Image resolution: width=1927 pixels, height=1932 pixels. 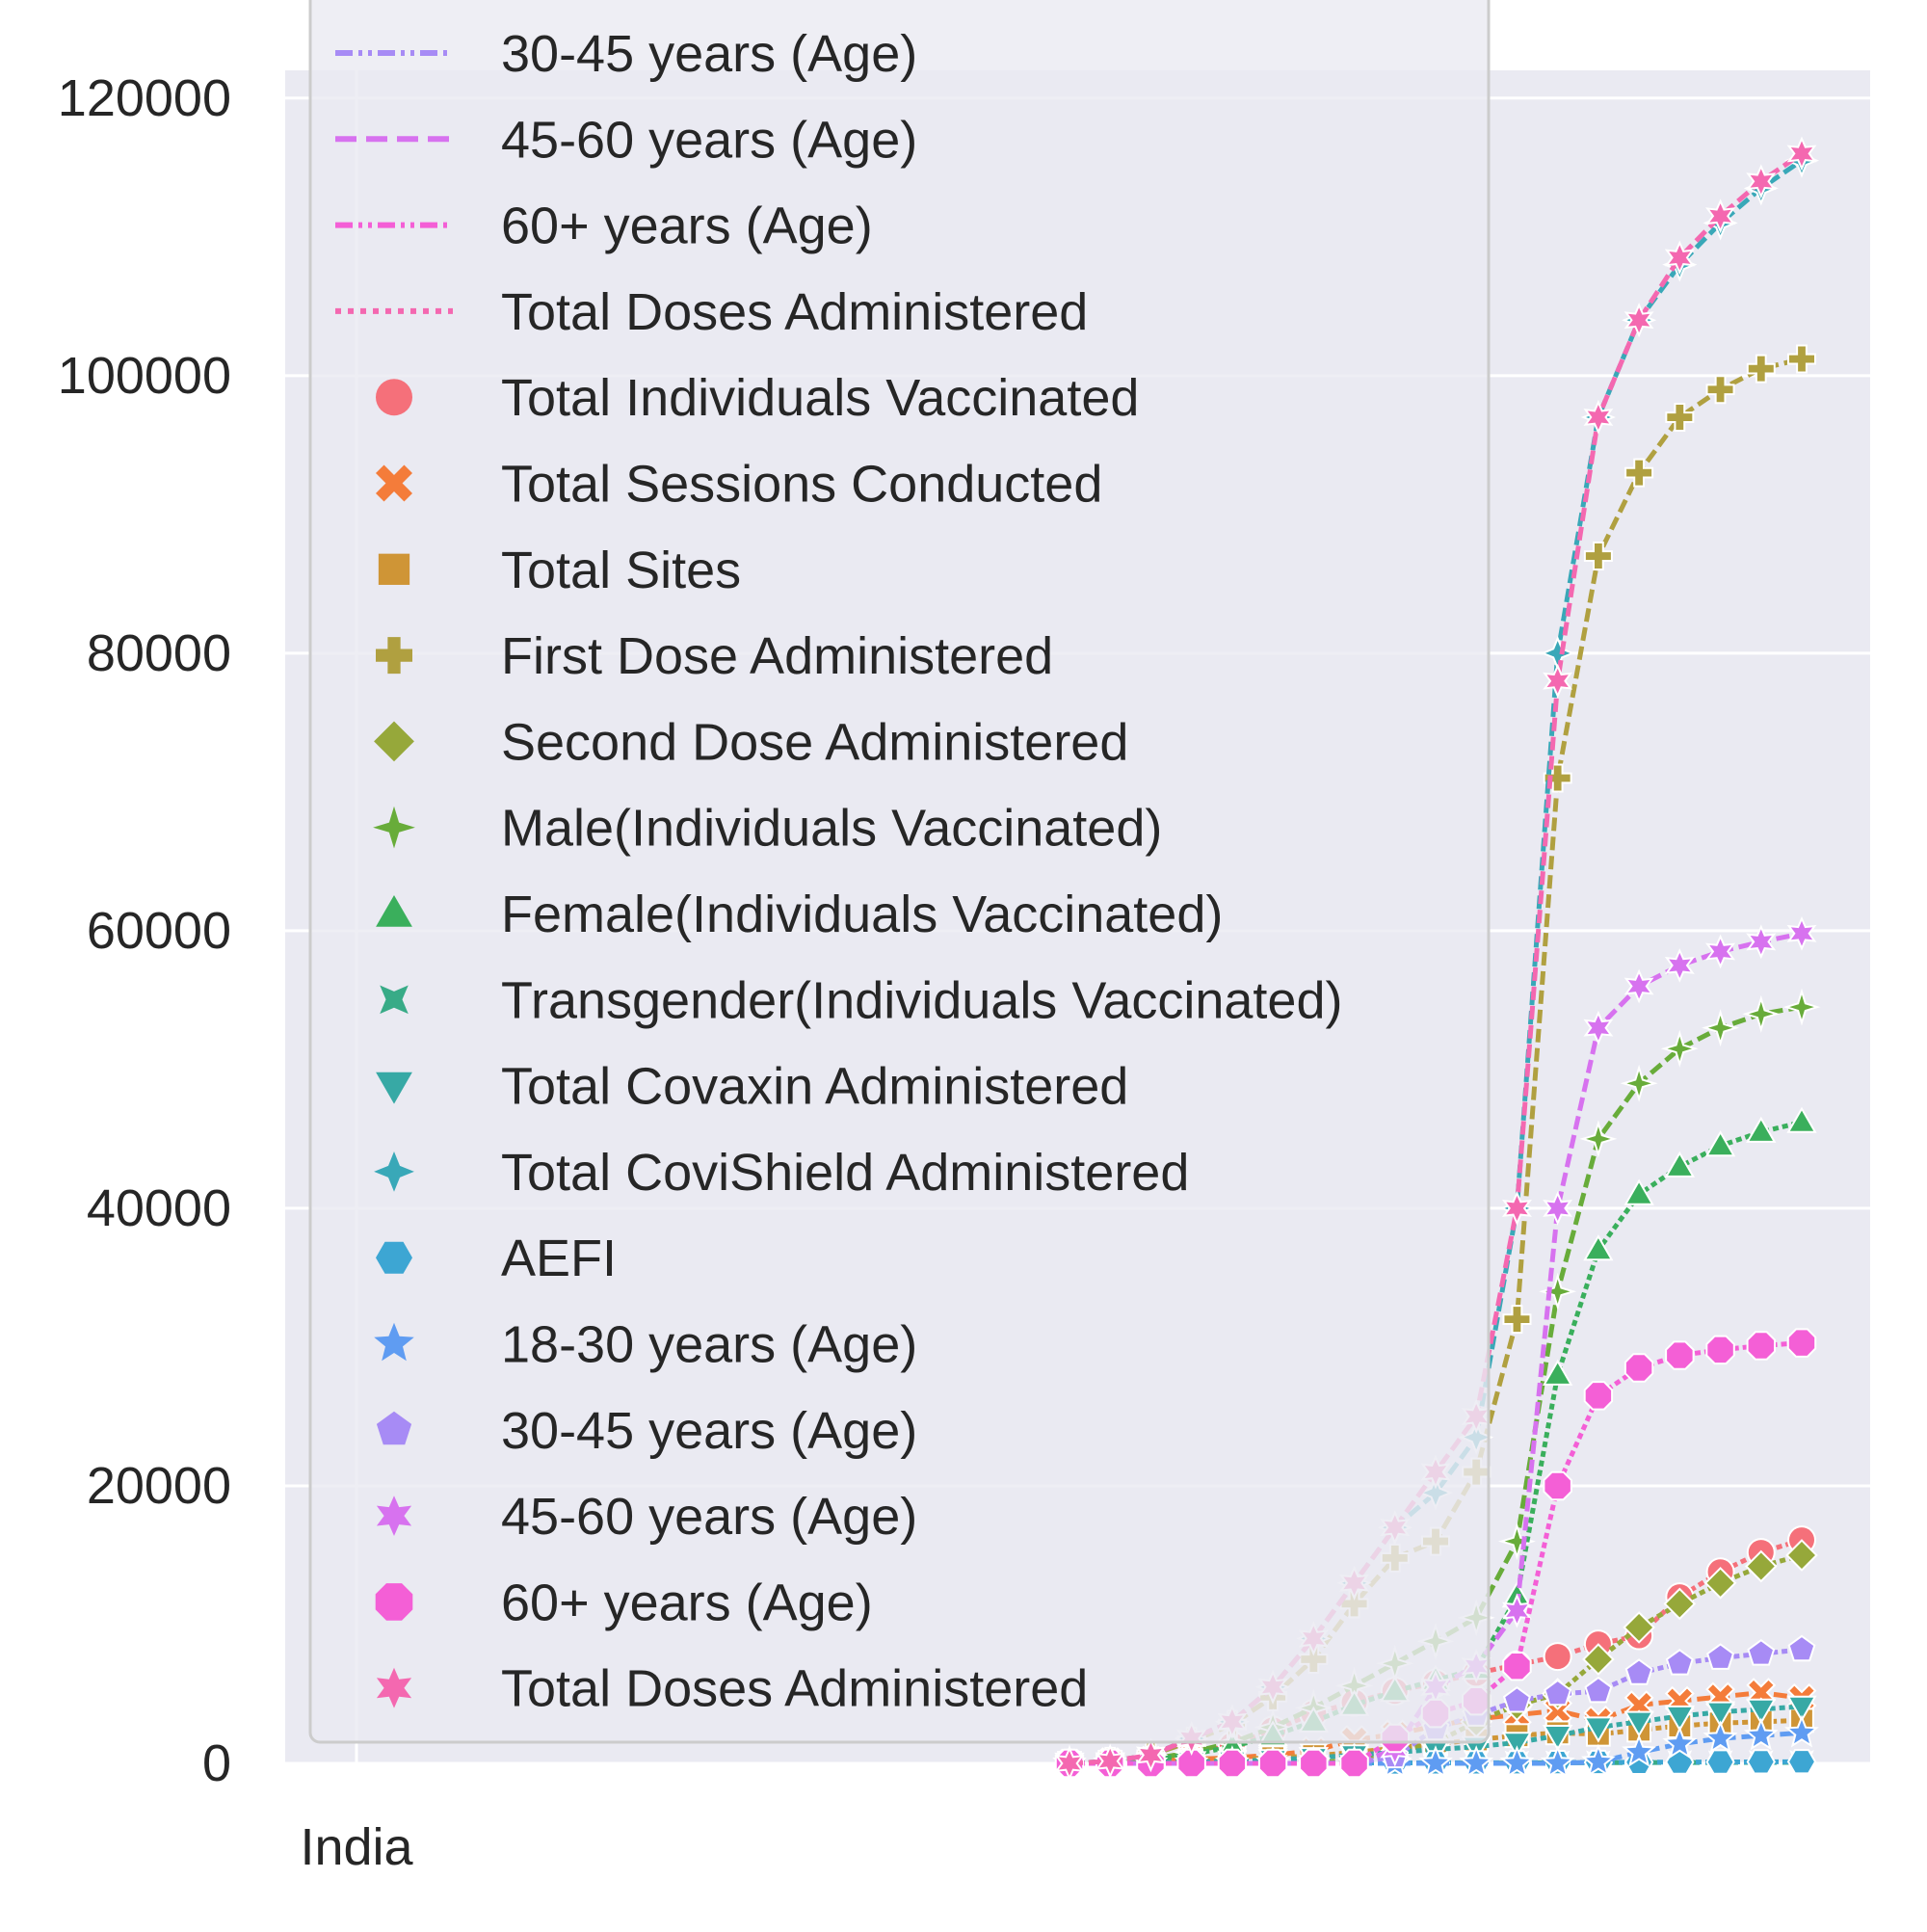 I want to click on y-tick-label: 60000, so click(x=159, y=931).